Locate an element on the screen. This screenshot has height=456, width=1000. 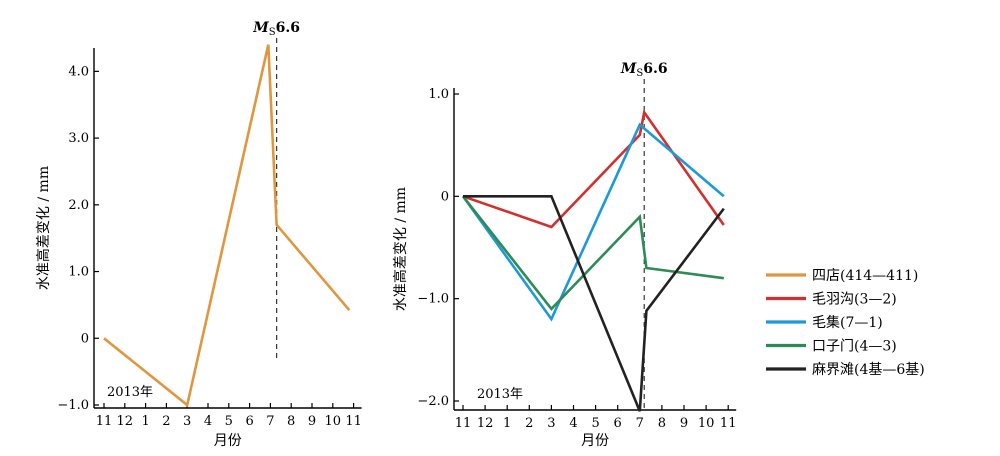
y-tick-label: 3.0 is located at coordinates (78, 138).